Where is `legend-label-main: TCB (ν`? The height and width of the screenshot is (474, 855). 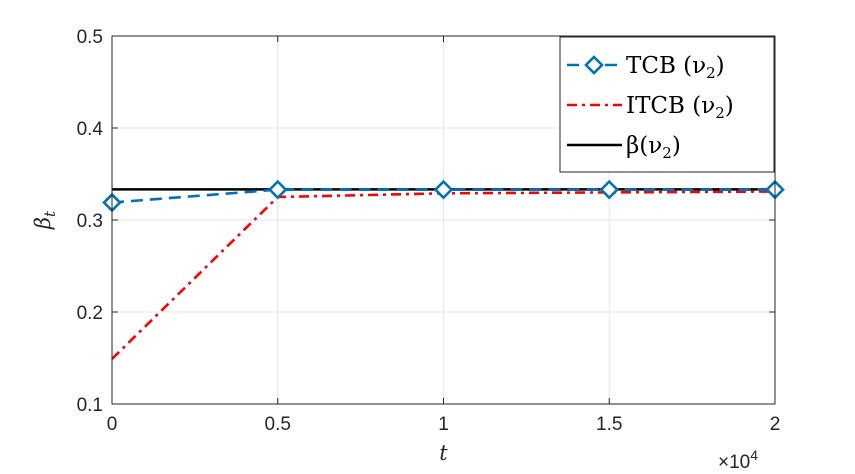 legend-label-main: TCB (ν is located at coordinates (666, 66).